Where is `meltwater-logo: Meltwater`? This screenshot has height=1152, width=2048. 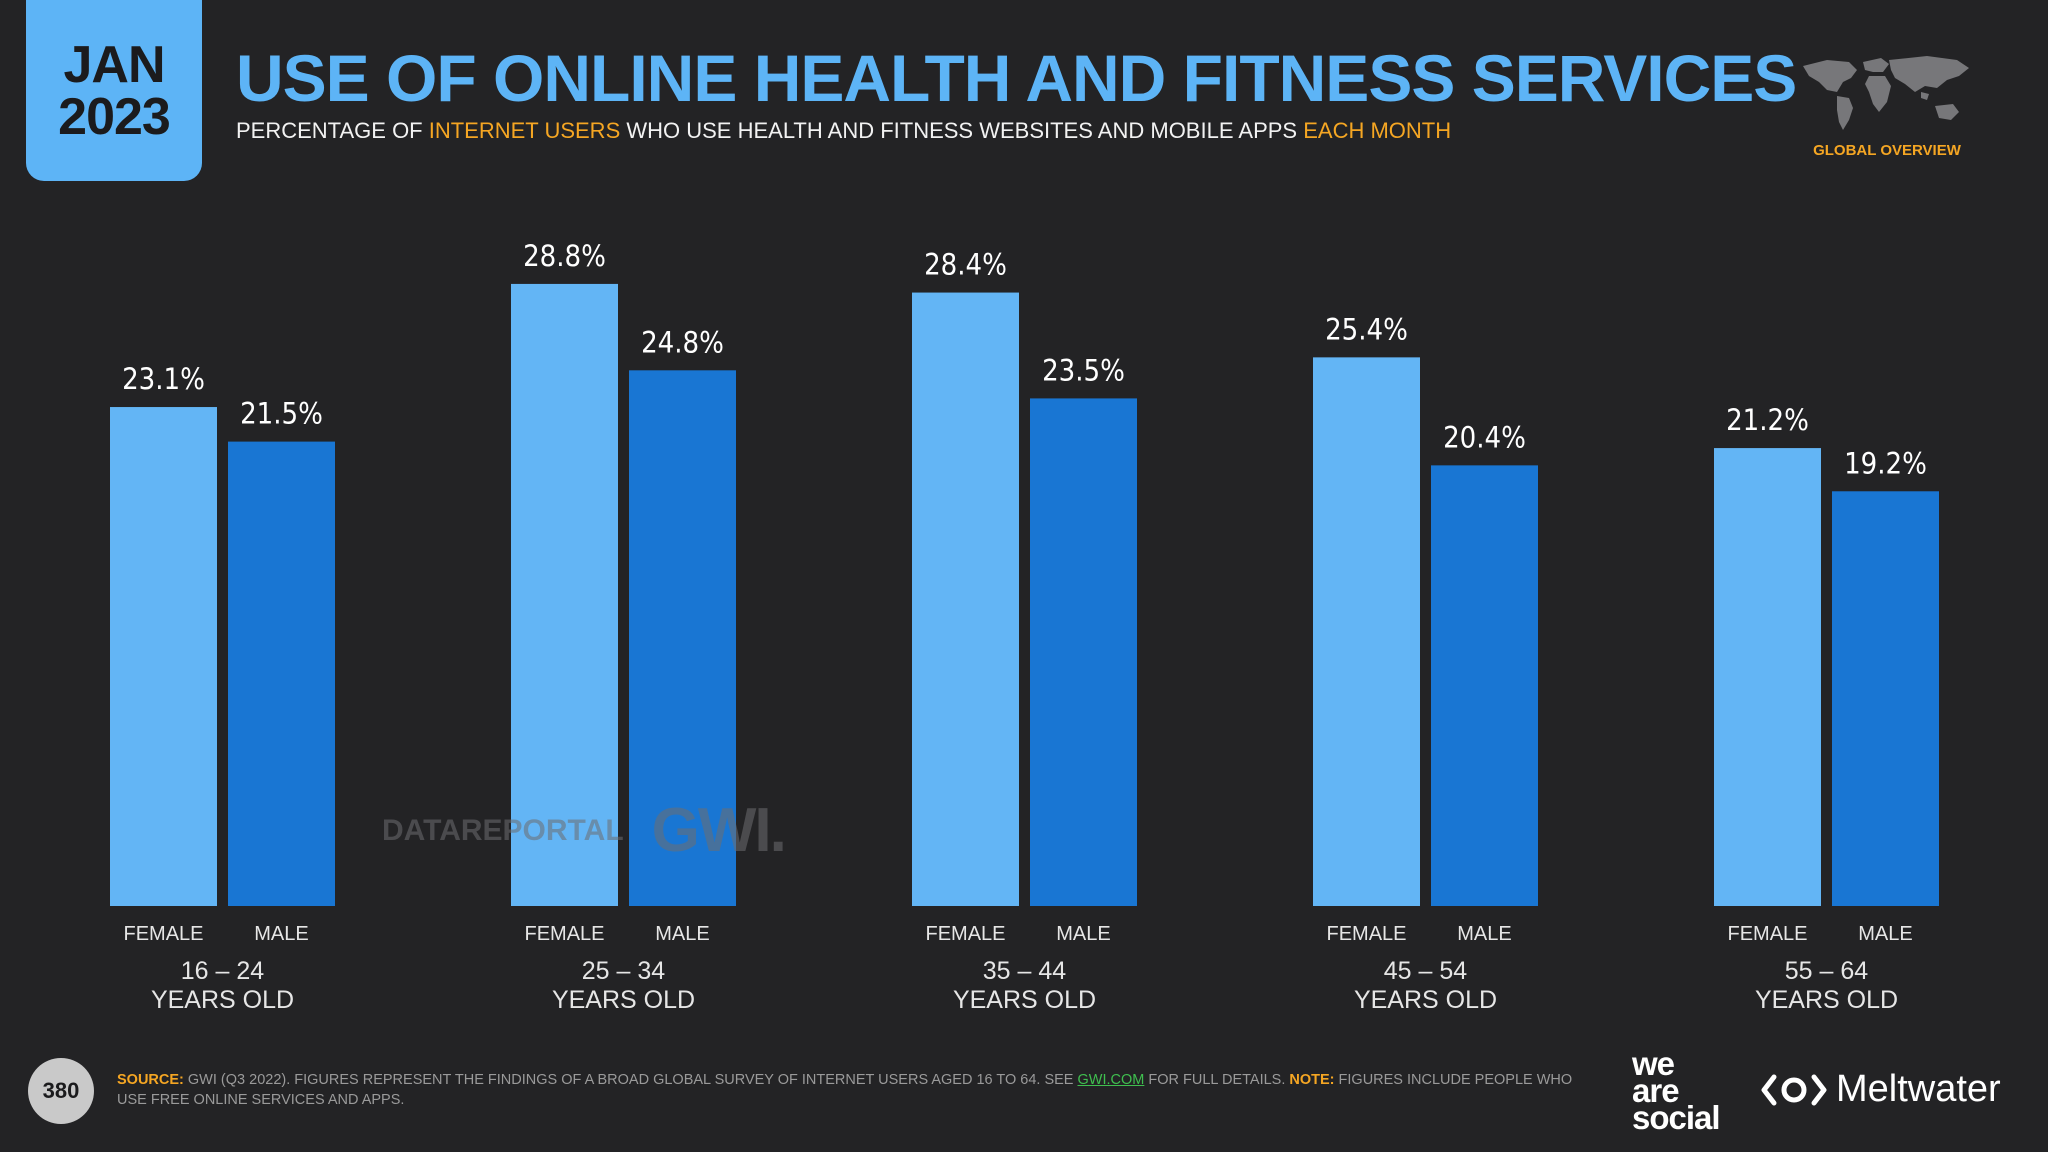
meltwater-logo: Meltwater is located at coordinates (1880, 1089).